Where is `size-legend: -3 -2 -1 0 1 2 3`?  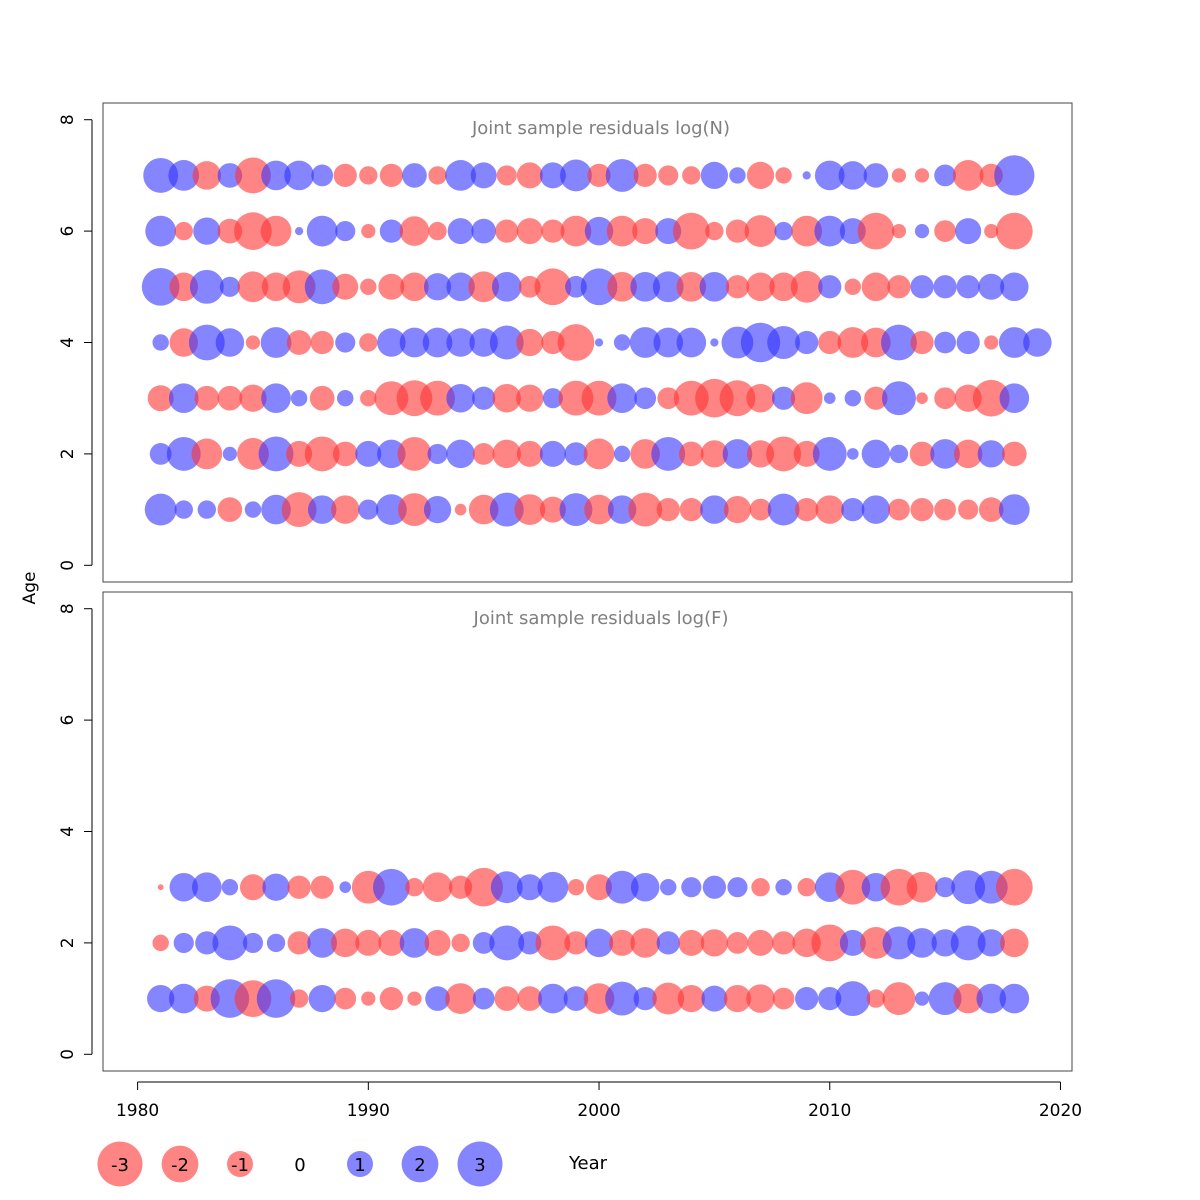
size-legend: -3 -2 -1 0 1 2 3 is located at coordinates (300, 1164).